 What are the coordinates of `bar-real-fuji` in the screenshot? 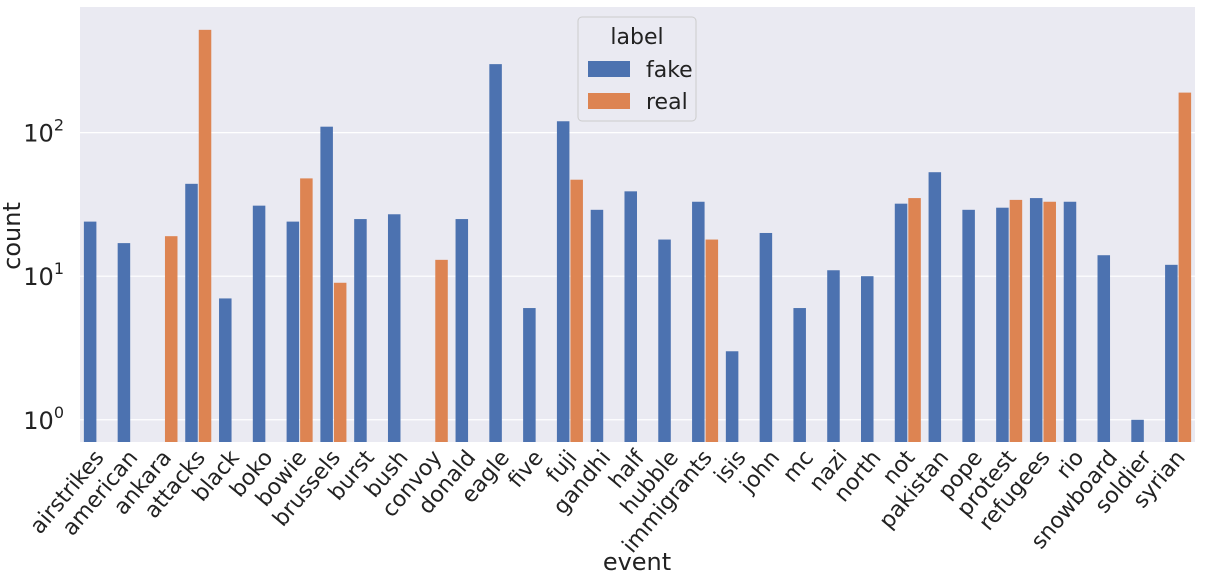 It's located at (576, 310).